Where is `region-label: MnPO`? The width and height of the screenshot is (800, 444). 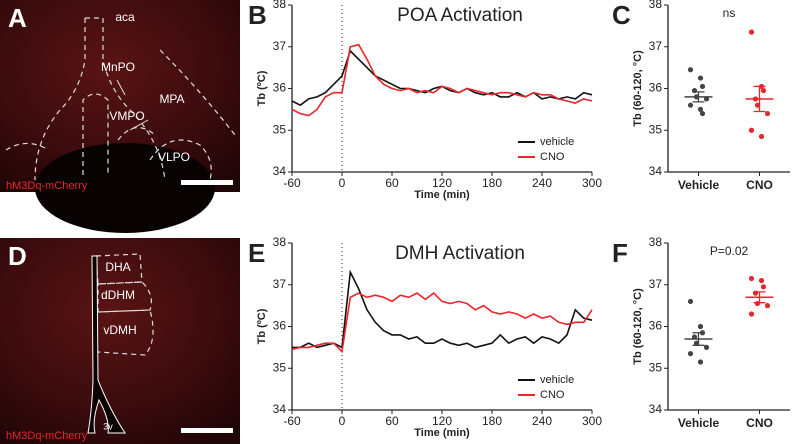
region-label: MnPO is located at coordinates (118, 67).